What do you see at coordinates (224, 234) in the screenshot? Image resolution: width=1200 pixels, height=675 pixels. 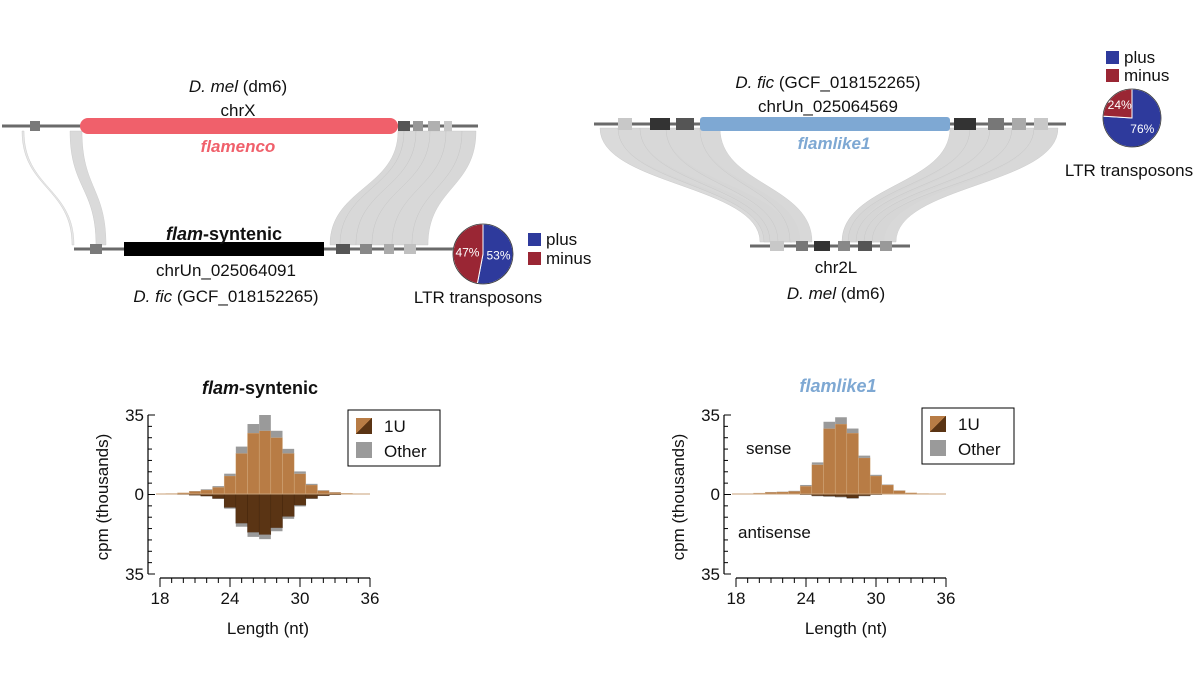 I see `flam-syntenic-locus-label: flam-syntenic` at bounding box center [224, 234].